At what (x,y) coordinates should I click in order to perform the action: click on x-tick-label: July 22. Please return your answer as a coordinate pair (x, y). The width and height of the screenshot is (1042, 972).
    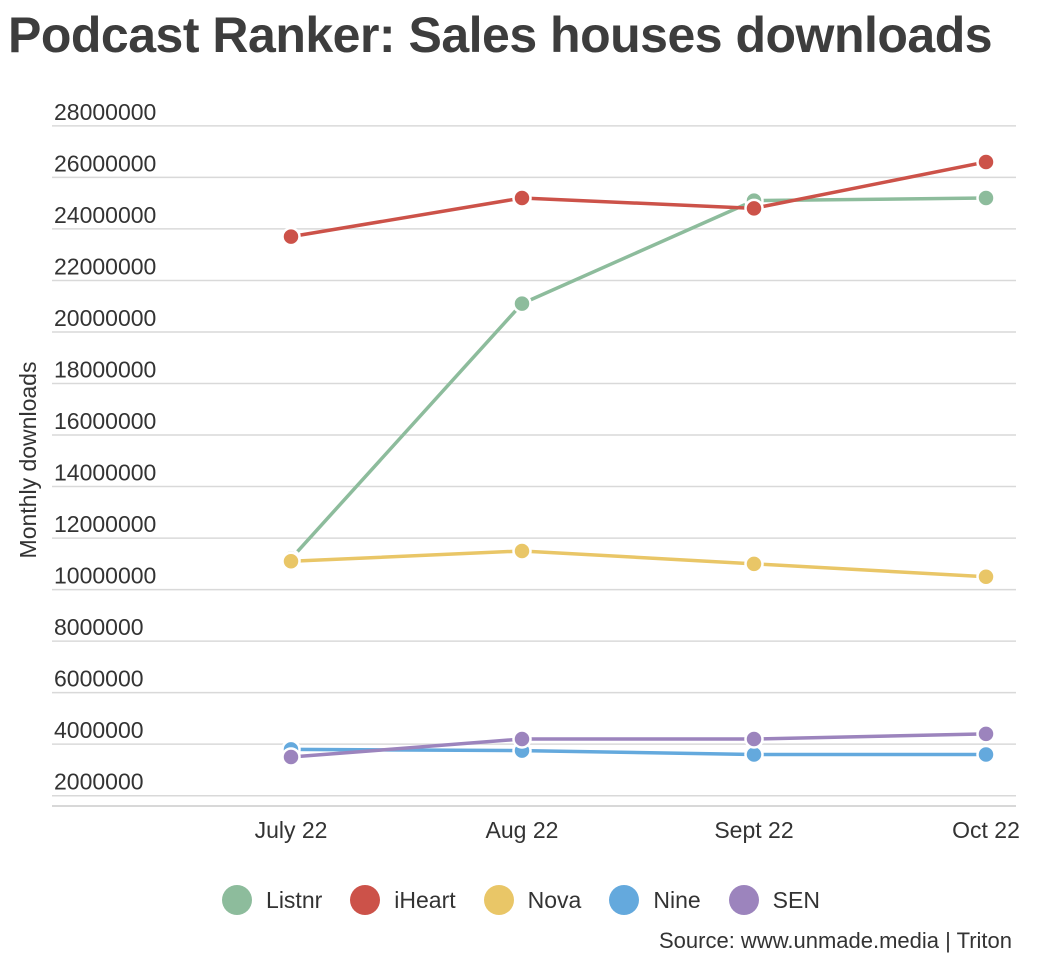
    Looking at the image, I should click on (291, 830).